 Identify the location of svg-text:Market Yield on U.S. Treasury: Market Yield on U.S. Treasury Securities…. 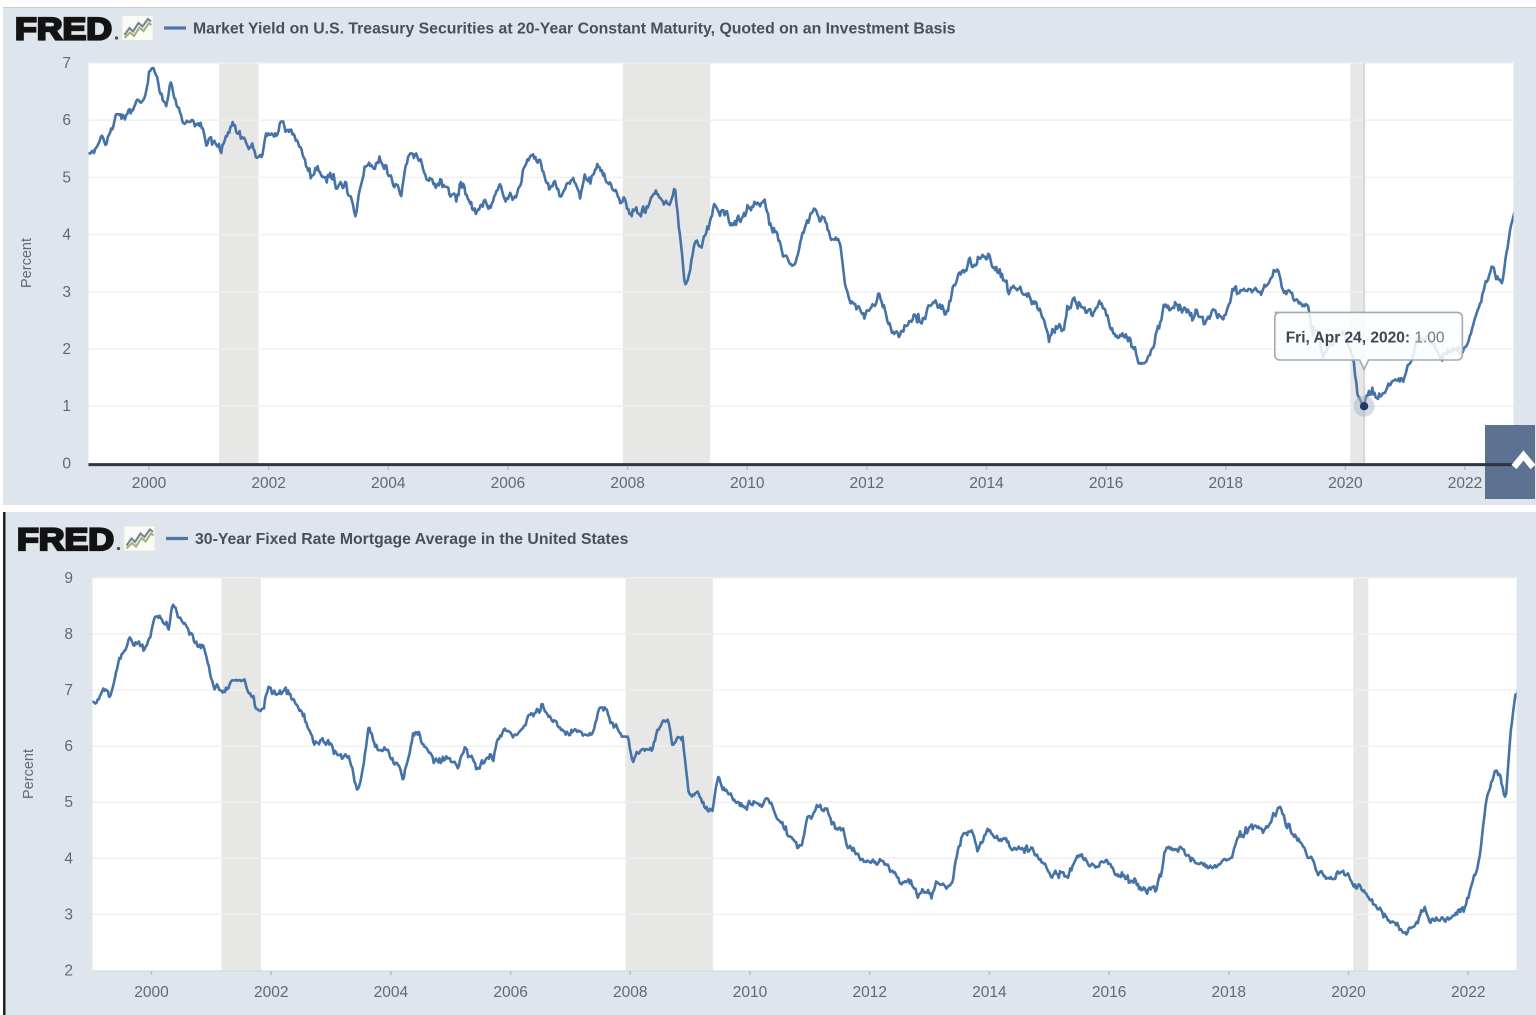
(574, 29).